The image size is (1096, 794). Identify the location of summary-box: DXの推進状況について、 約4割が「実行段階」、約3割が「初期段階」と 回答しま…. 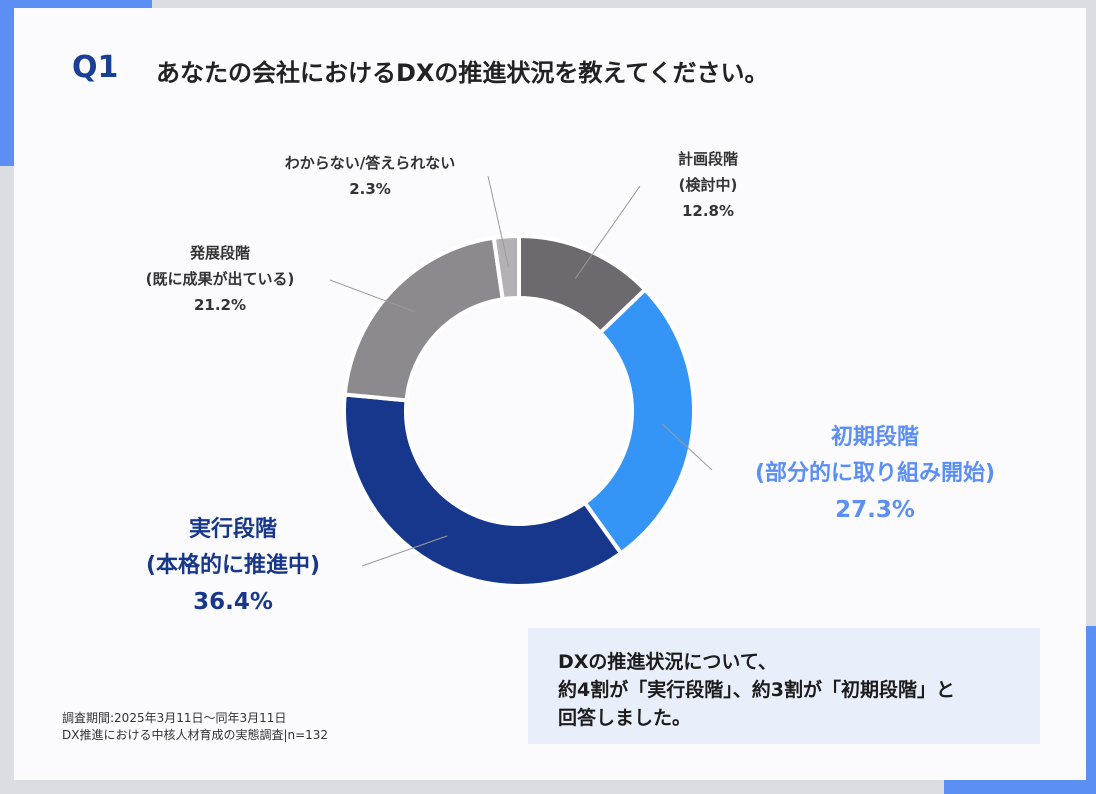
(784, 686).